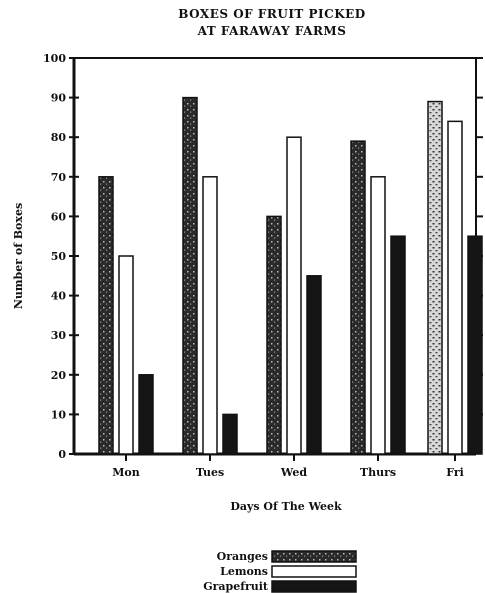 This screenshot has height=593, width=485. Describe the element at coordinates (190, 275) in the screenshot. I see `bar-oranges-tues` at that location.